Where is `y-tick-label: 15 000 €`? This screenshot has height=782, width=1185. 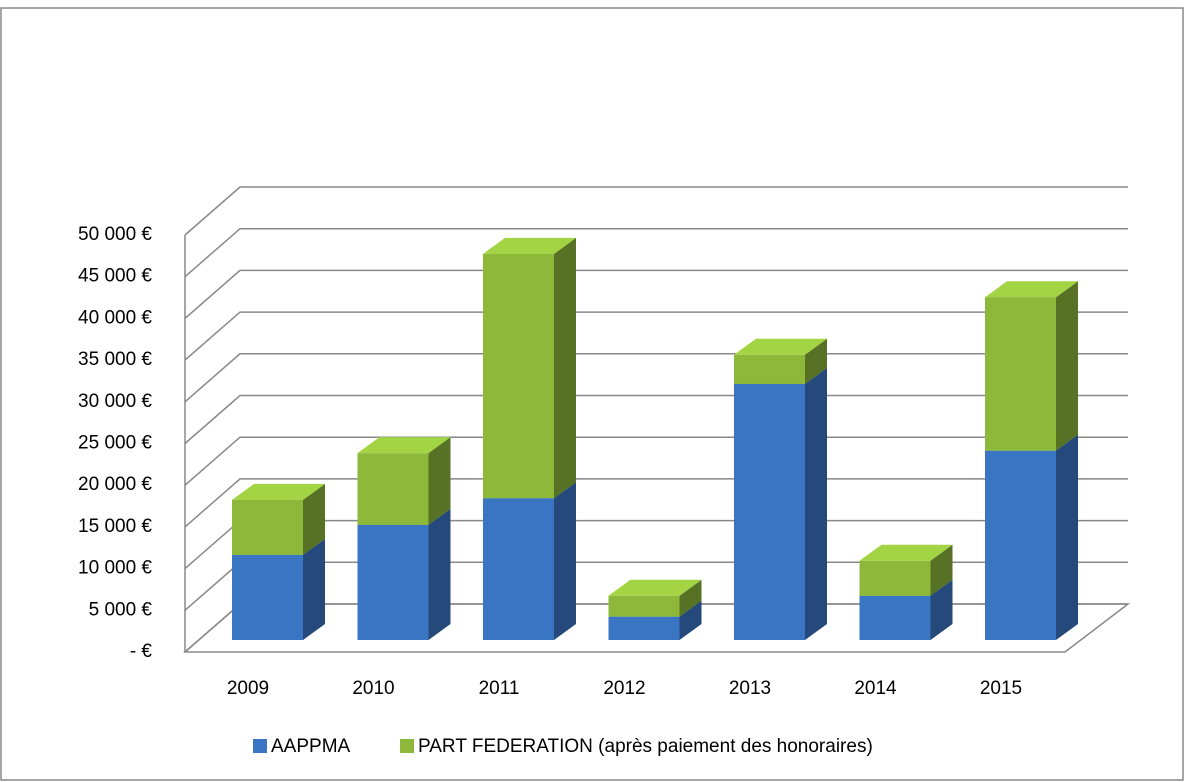
y-tick-label: 15 000 € is located at coordinates (115, 526).